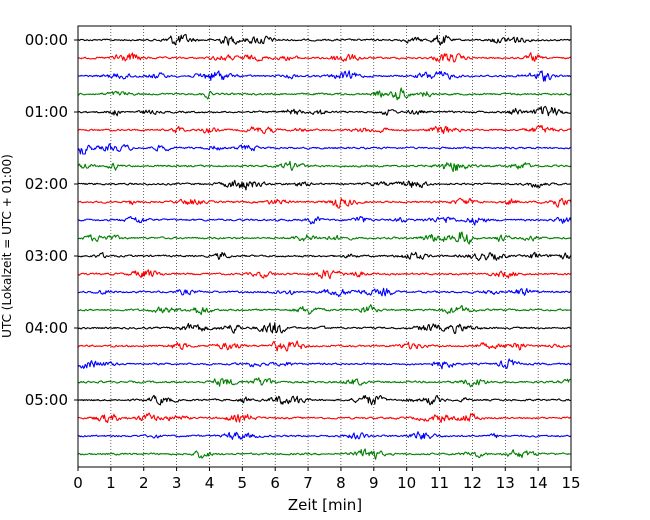 This screenshot has width=650, height=520. Describe the element at coordinates (46, 40) in the screenshot. I see `y-tick-label: 00:00` at that location.